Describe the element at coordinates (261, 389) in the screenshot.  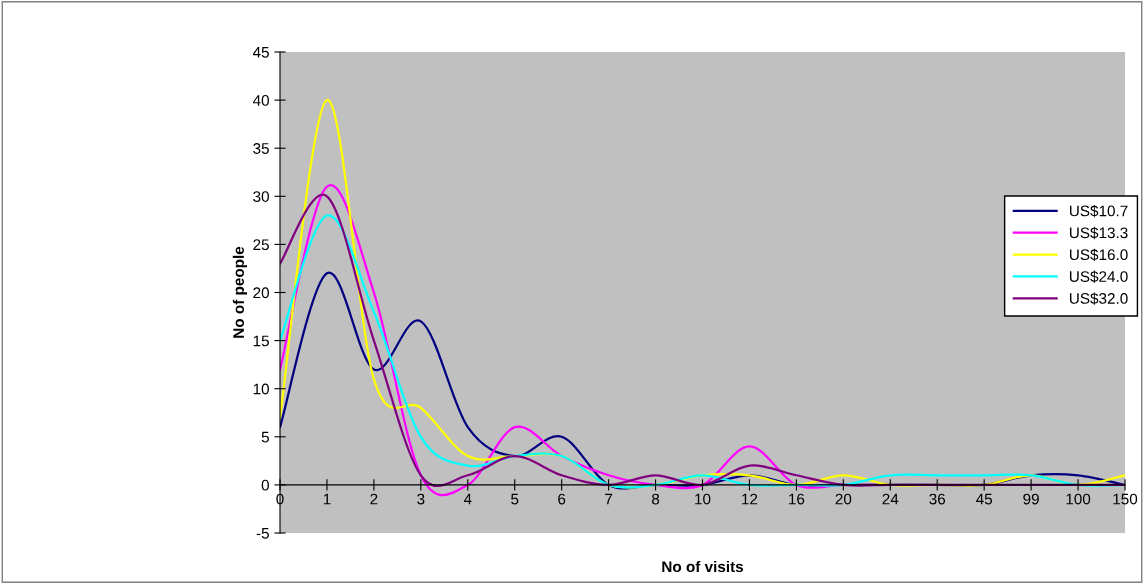
I see `y-tick-label: 10` at that location.